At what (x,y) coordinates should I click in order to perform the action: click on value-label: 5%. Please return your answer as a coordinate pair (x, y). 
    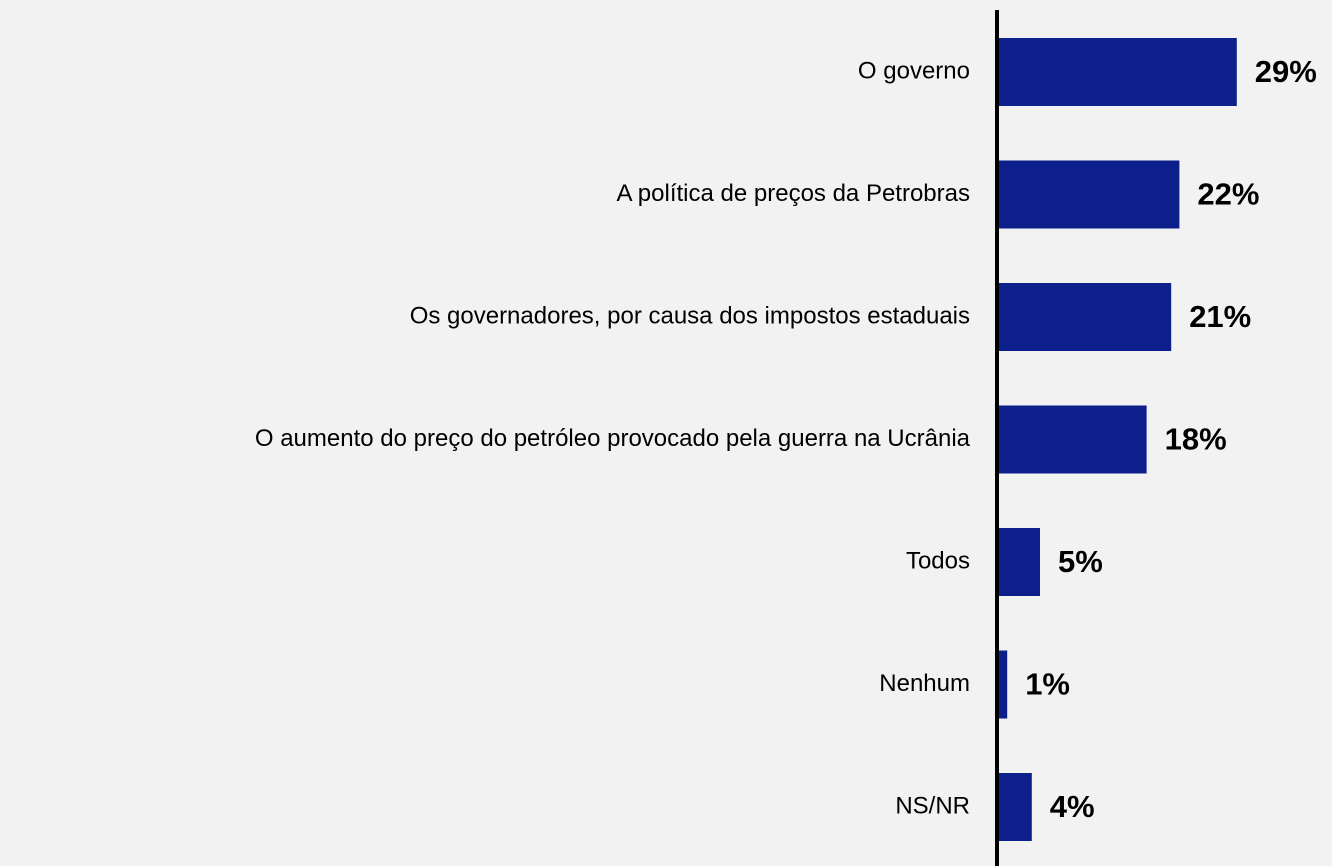
    Looking at the image, I should click on (1080, 561).